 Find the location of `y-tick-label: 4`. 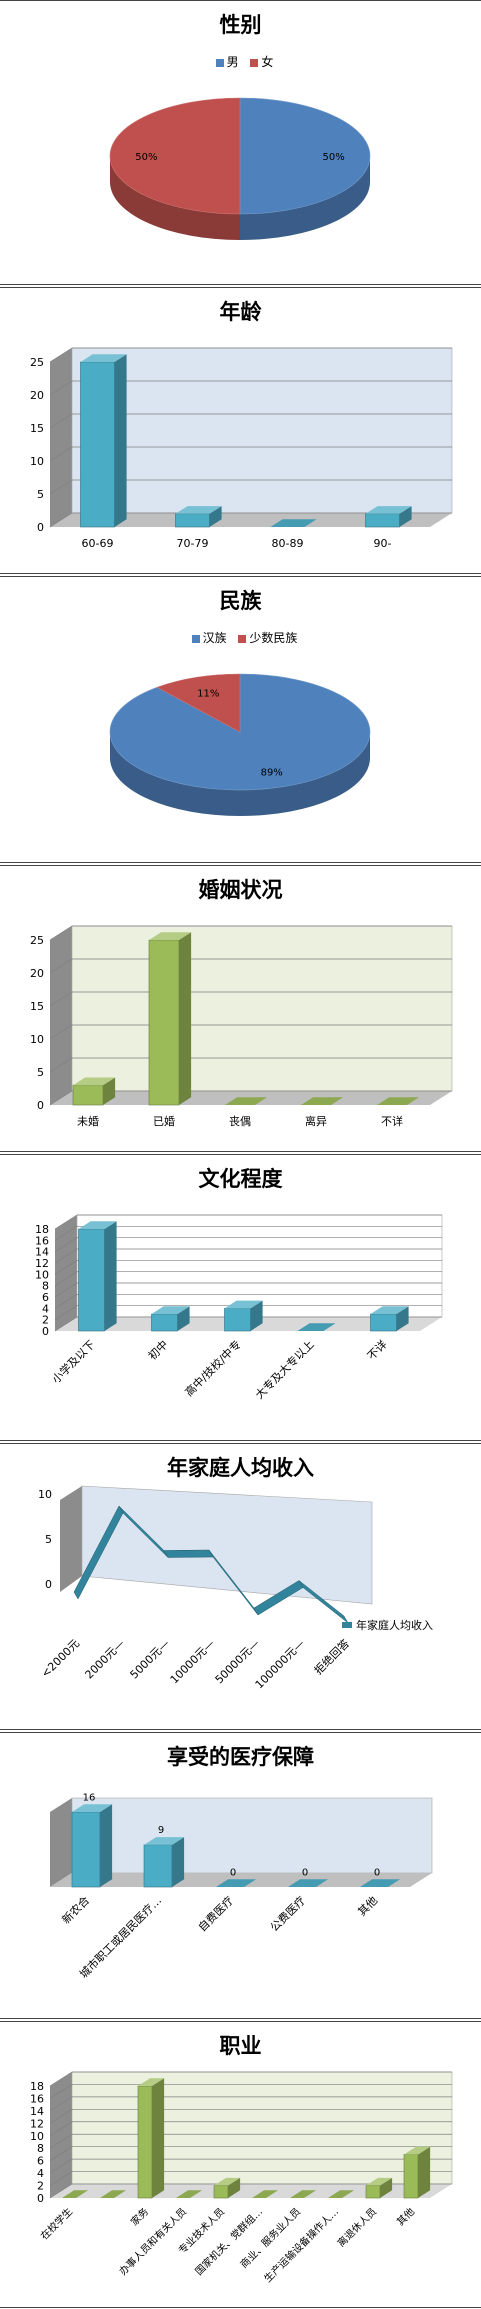

y-tick-label: 4 is located at coordinates (45, 1308).